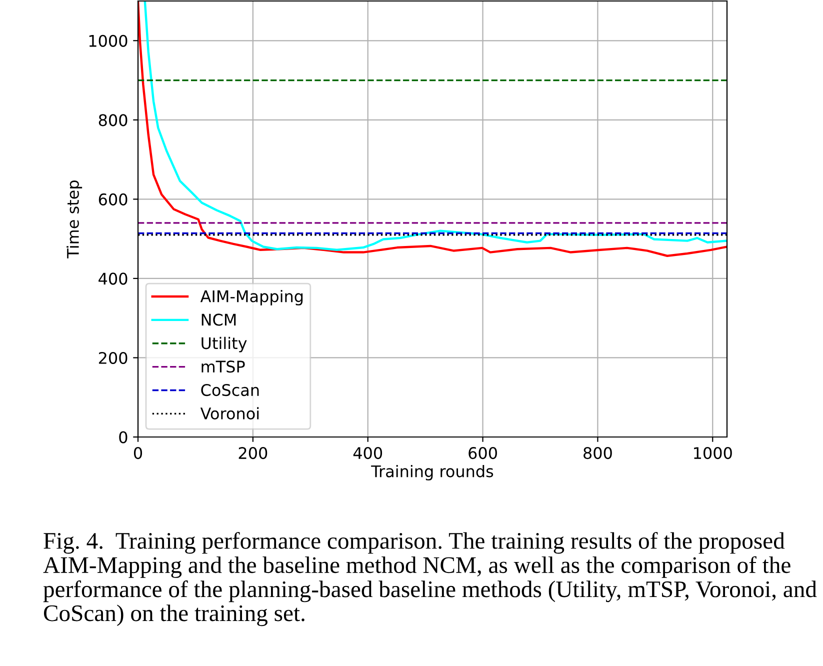 This screenshot has width=823, height=666. Describe the element at coordinates (251, 298) in the screenshot. I see `legend-label: AIM-Mapping` at that location.